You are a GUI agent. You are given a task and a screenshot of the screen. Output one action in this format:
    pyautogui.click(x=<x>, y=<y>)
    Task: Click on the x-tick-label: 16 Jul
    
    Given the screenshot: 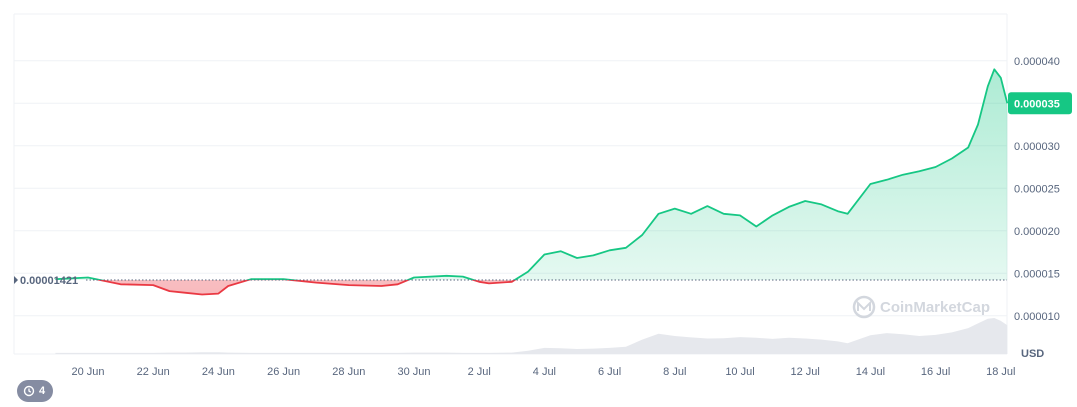 What is the action you would take?
    pyautogui.click(x=935, y=372)
    